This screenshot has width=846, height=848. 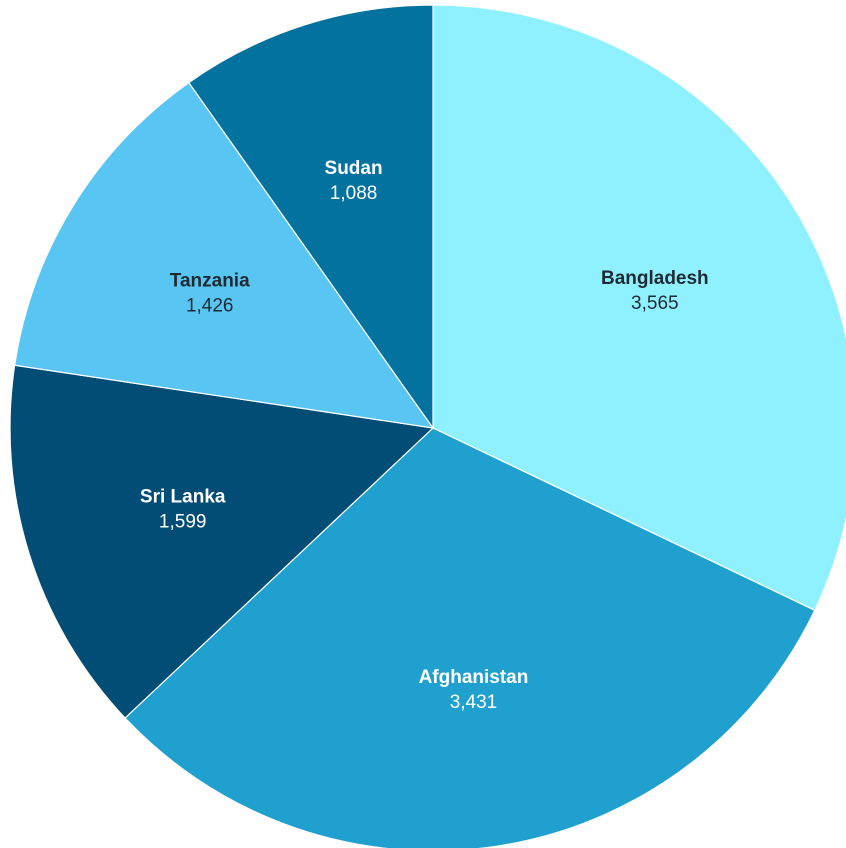 What do you see at coordinates (354, 193) in the screenshot?
I see `slice-value-sudan: 1,088` at bounding box center [354, 193].